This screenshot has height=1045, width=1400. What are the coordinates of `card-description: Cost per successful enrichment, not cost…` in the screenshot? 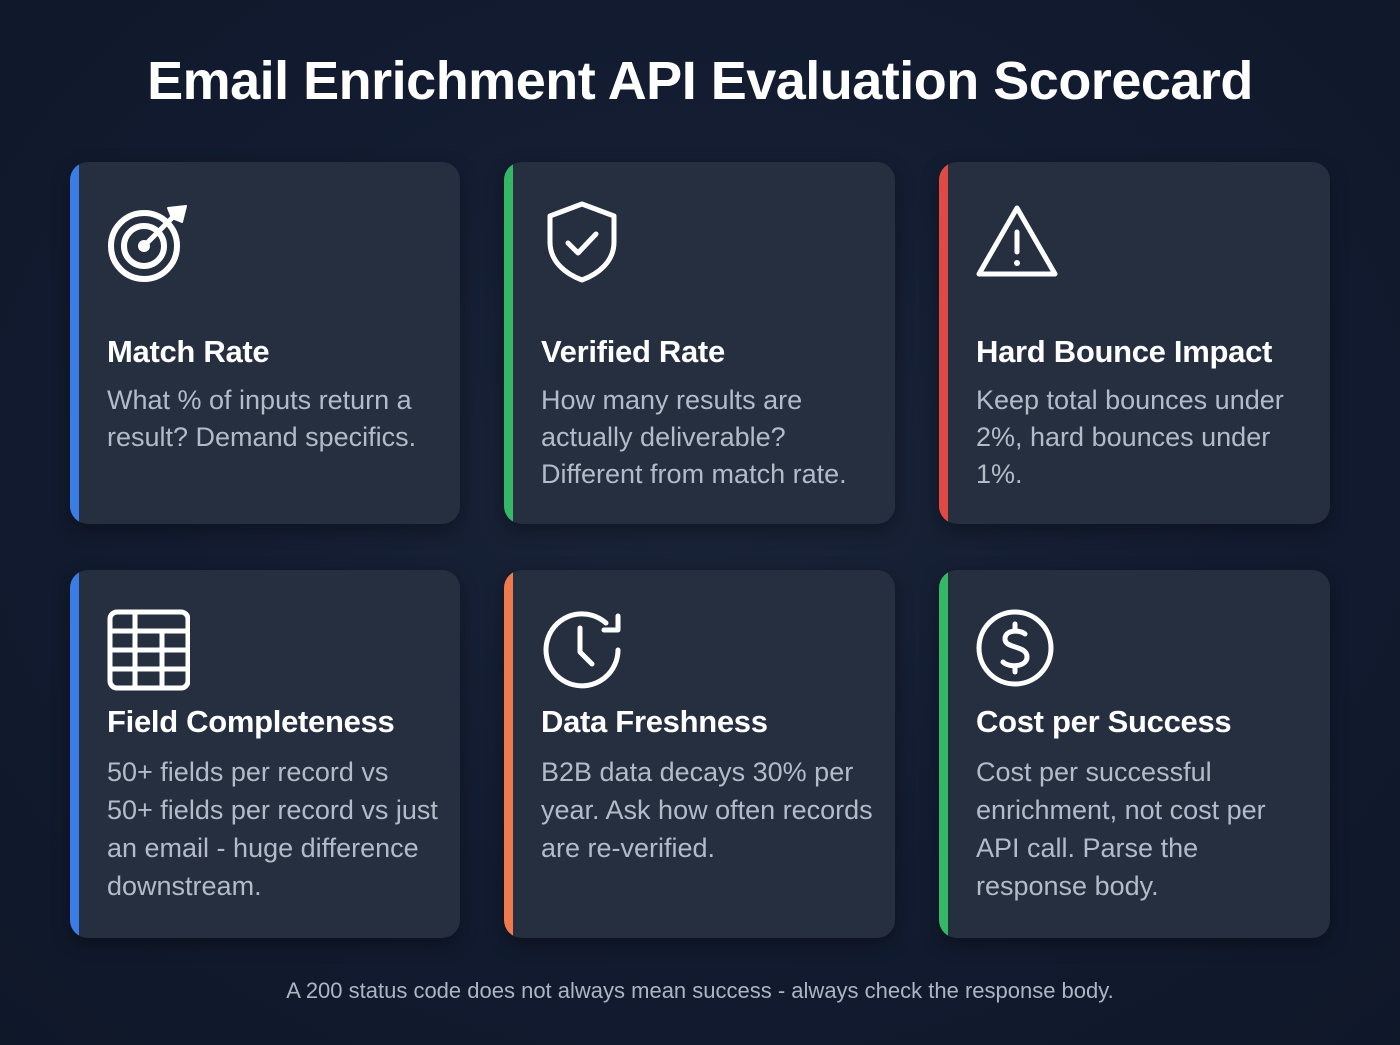 It's located at (1121, 829).